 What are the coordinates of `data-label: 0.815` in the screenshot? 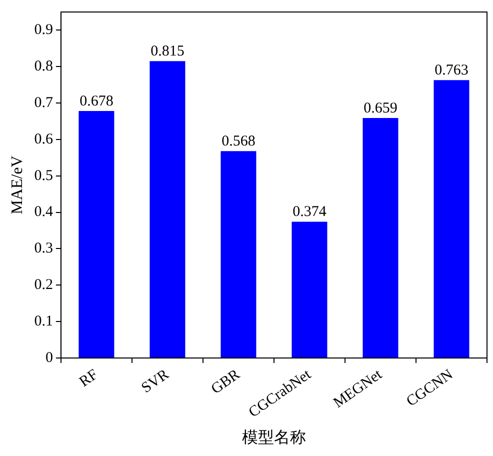 It's located at (167, 52).